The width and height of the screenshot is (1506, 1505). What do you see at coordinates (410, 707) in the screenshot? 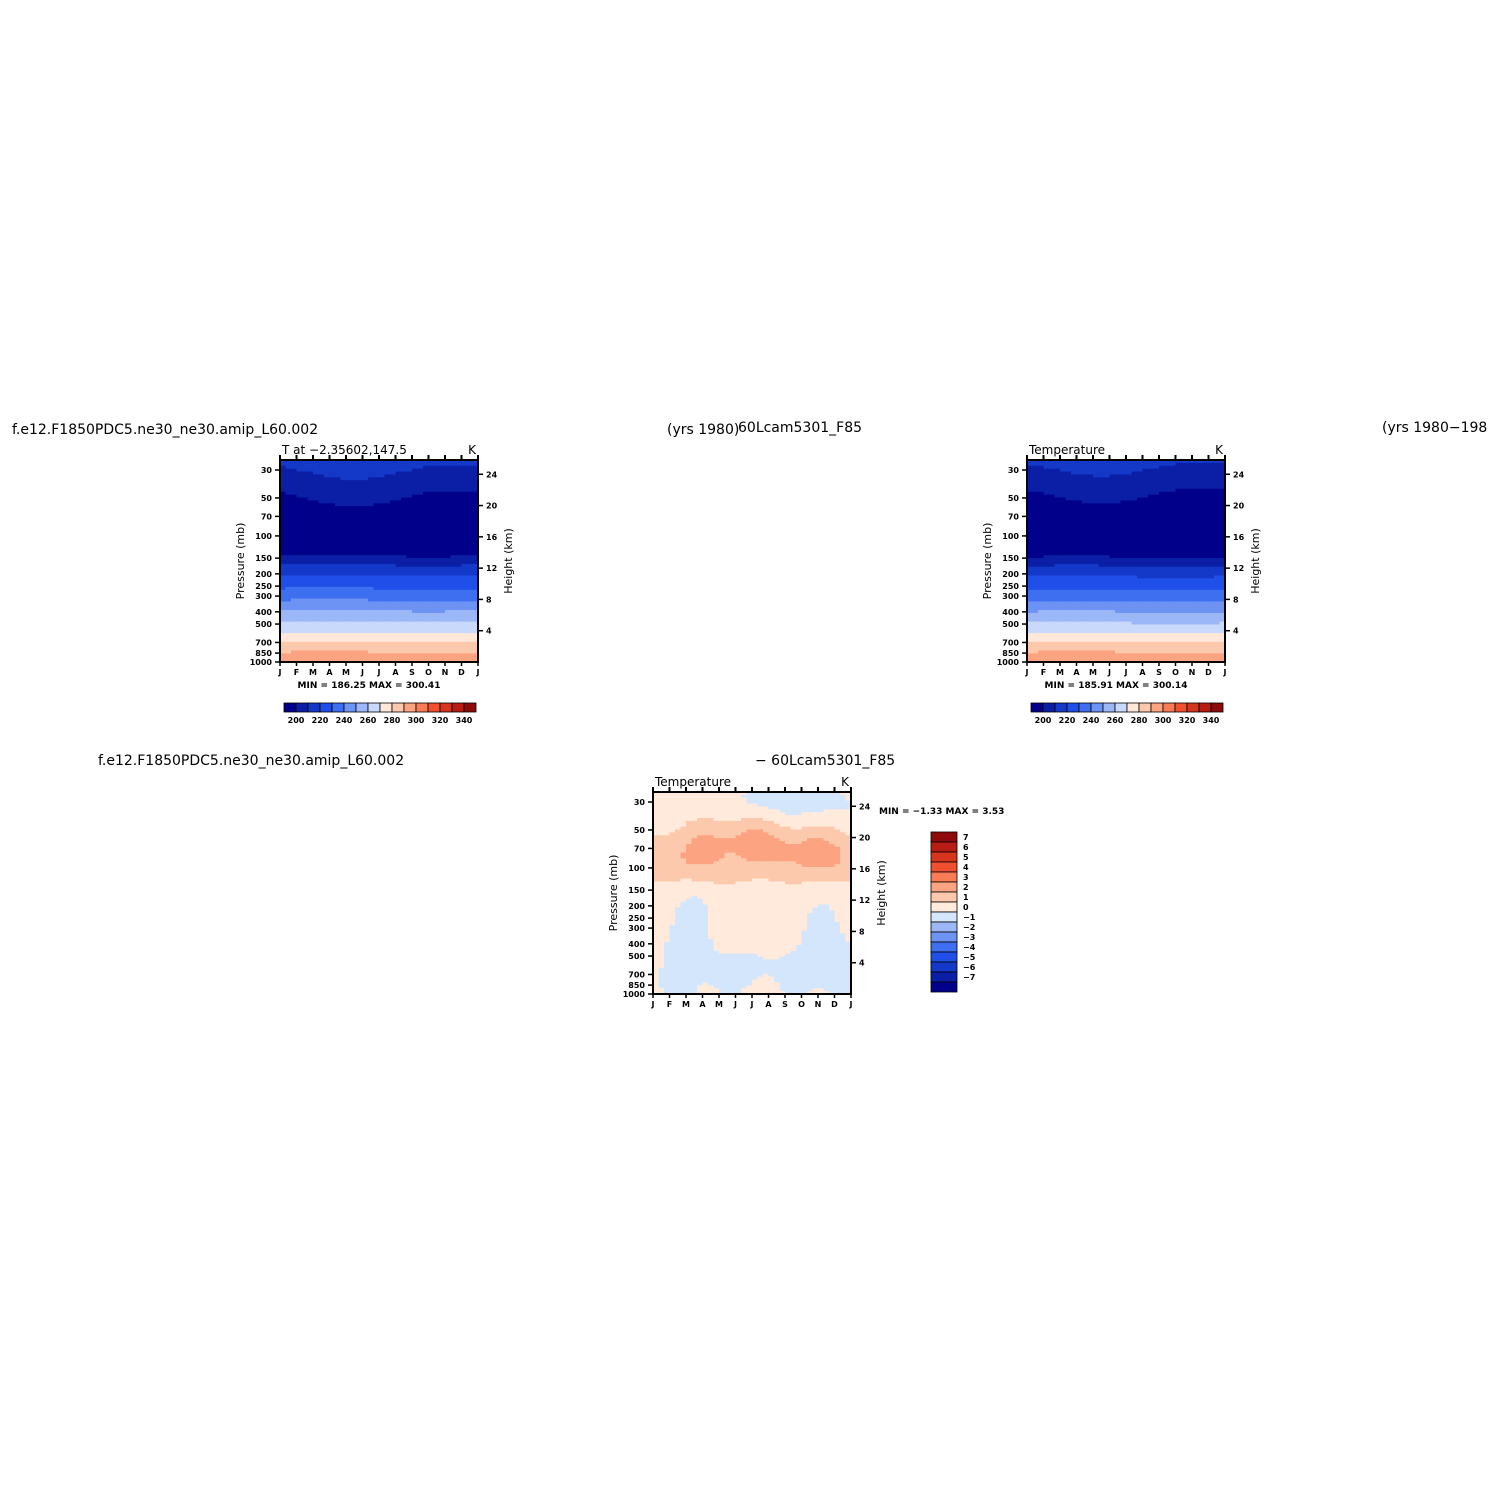
I see `colorbar-box` at bounding box center [410, 707].